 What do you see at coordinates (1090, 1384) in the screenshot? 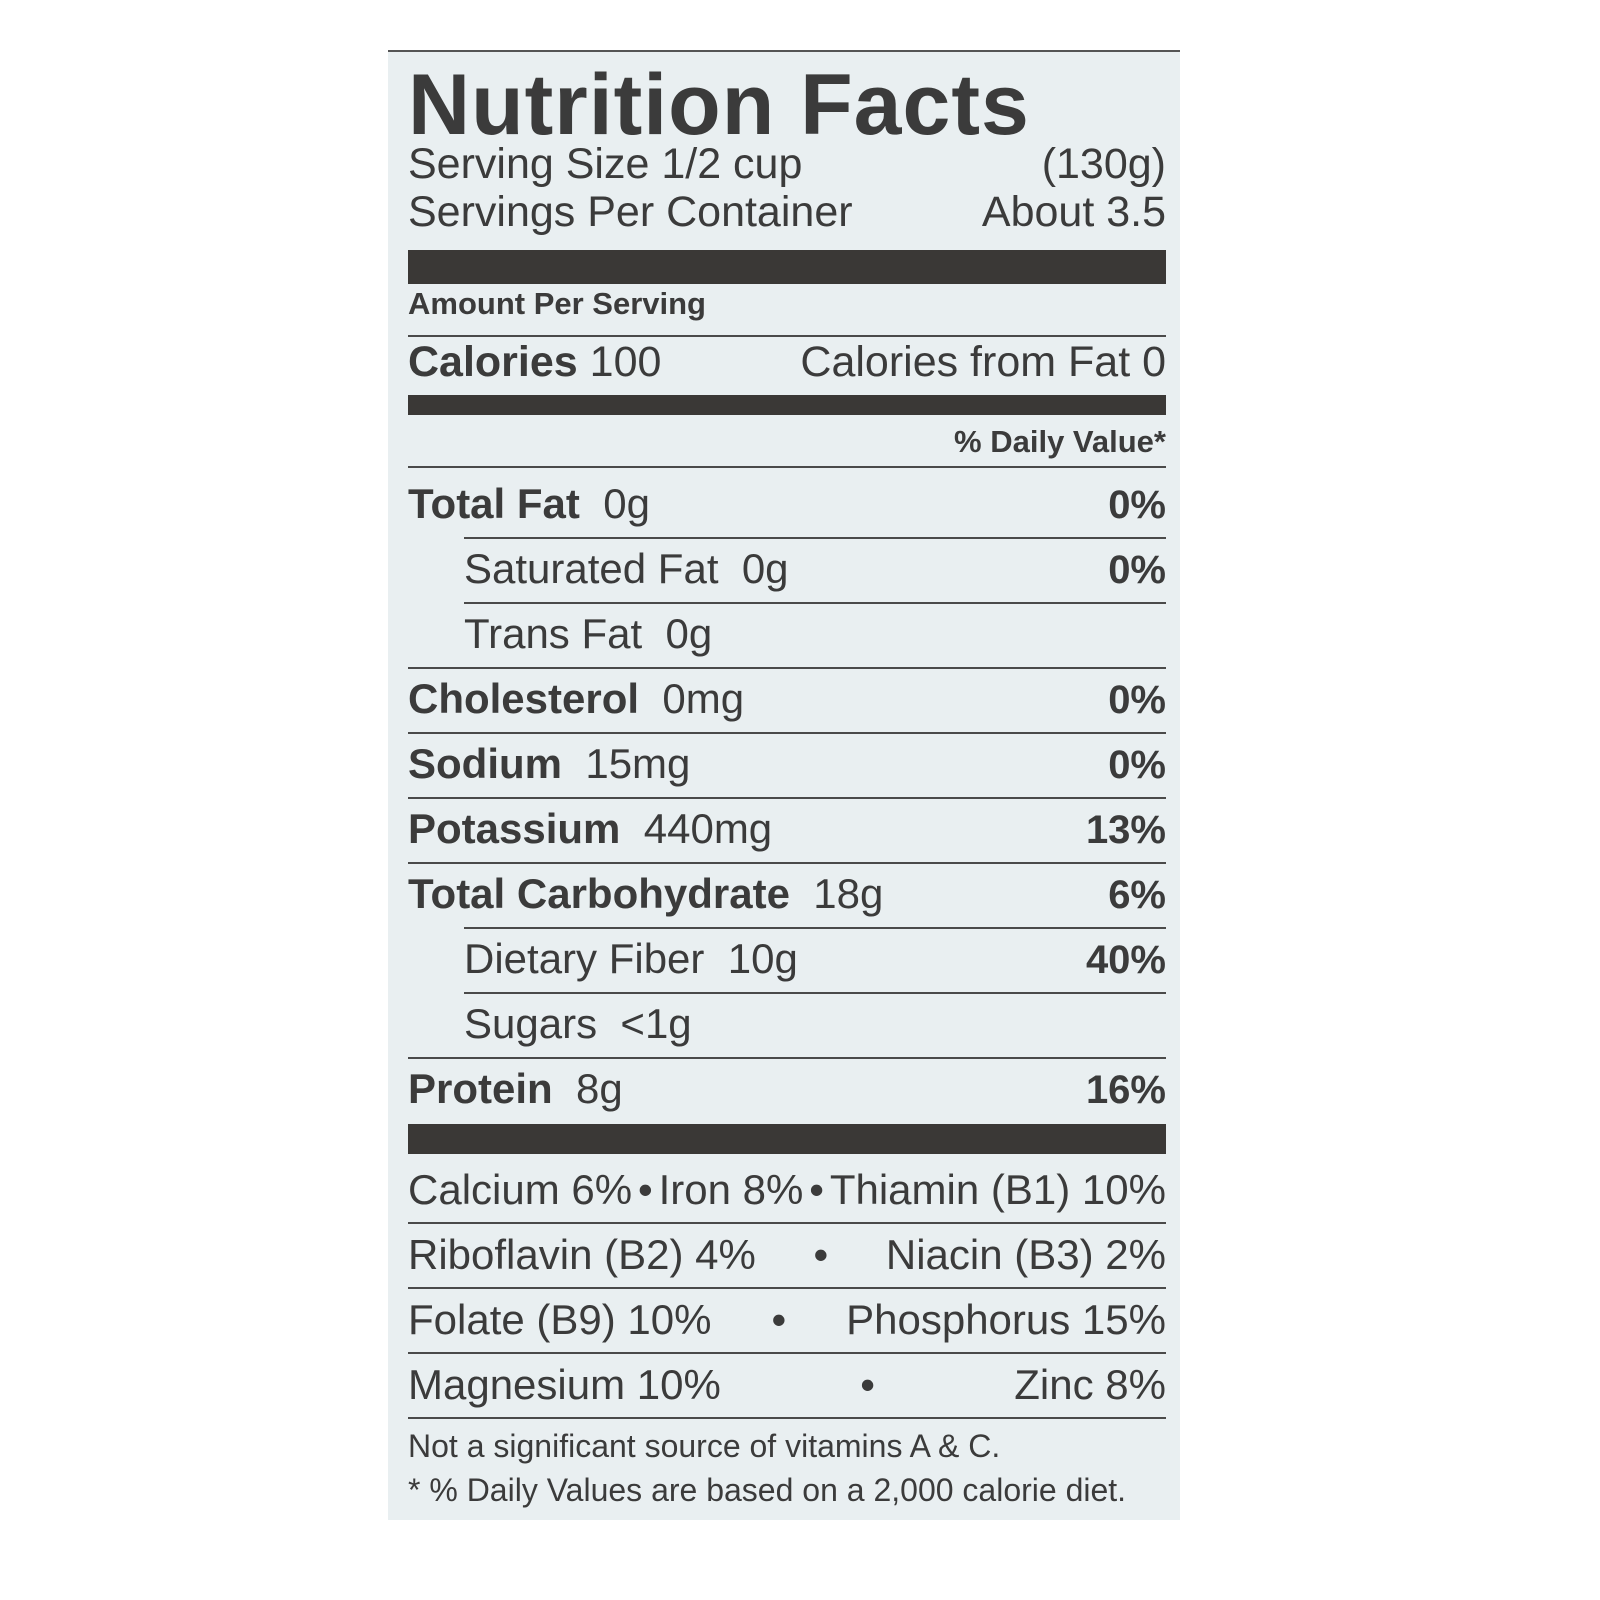
I see `vitamin-item: Zinc 8%` at bounding box center [1090, 1384].